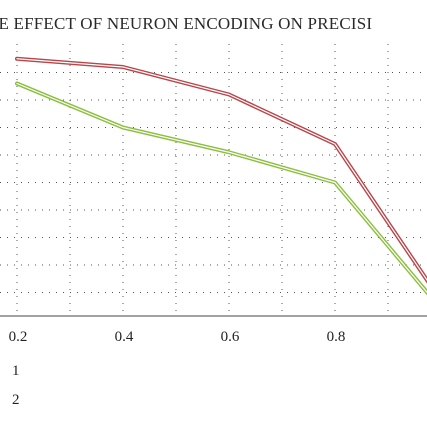  I want to click on x-tick-label: 0.6, so click(230, 337).